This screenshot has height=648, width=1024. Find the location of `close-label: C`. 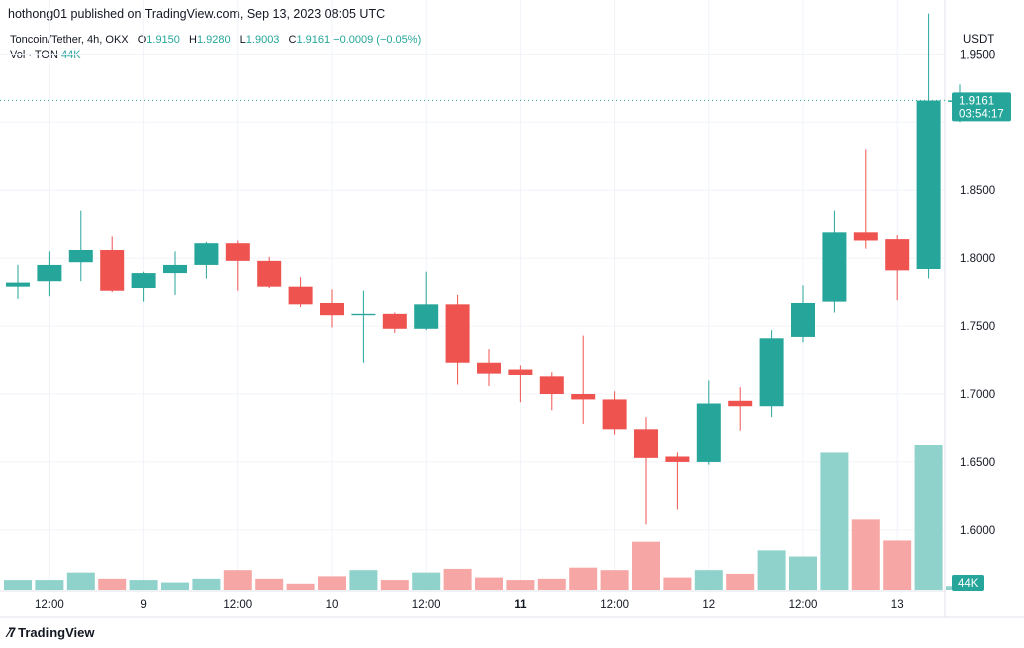

close-label: C is located at coordinates (292, 40).